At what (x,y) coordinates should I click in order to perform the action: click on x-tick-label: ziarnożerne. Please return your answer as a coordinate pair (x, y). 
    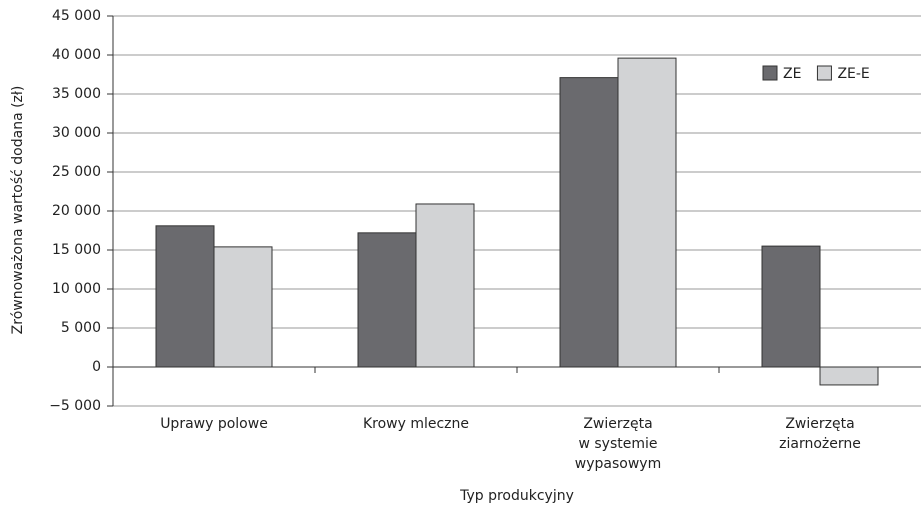
    Looking at the image, I should click on (820, 444).